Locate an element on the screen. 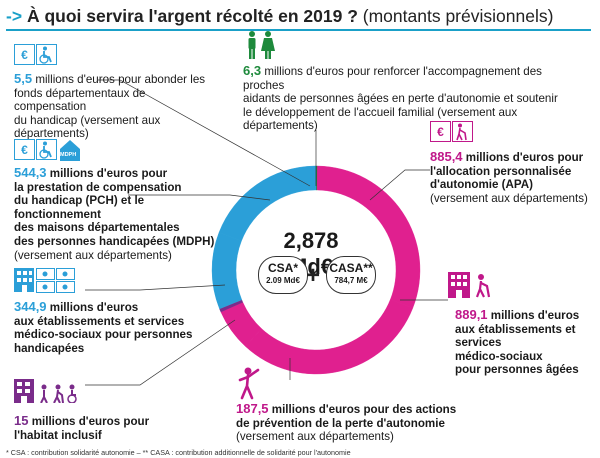 The width and height of the screenshot is (600, 458). item-agees-etab-text4: pour personnes âgées is located at coordinates (517, 370).